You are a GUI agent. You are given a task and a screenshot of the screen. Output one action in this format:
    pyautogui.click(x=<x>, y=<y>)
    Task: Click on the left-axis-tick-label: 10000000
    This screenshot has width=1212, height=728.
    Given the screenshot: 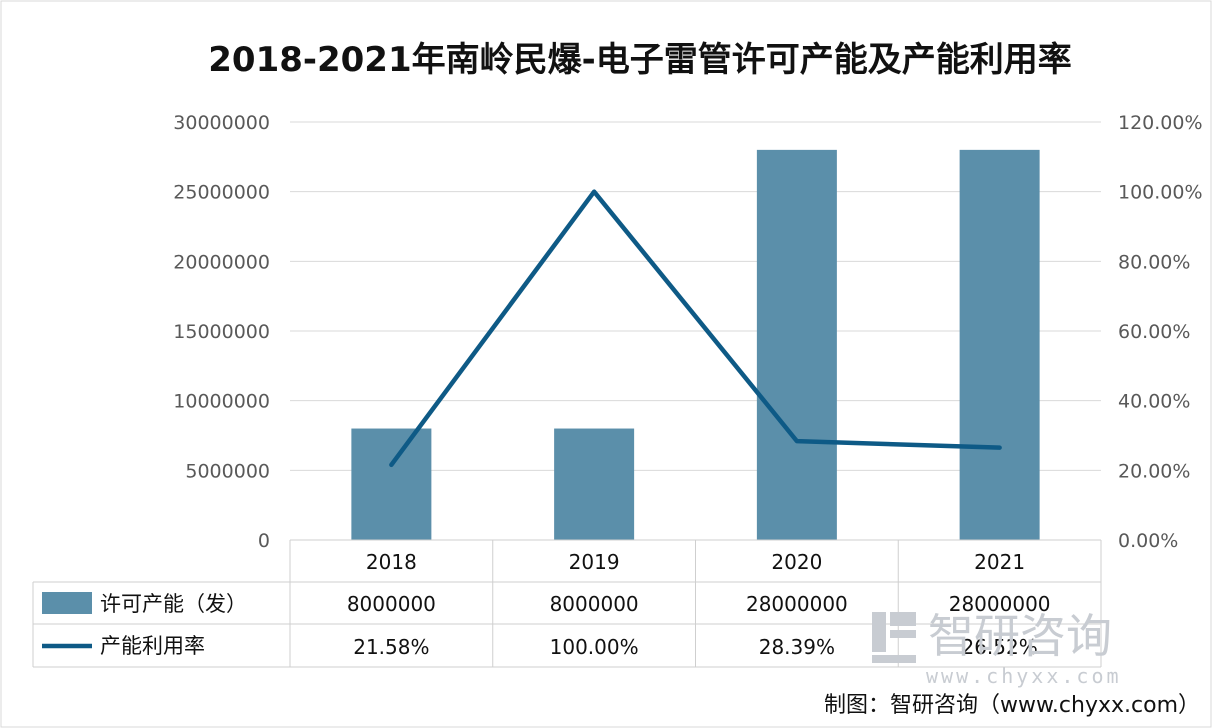 What is the action you would take?
    pyautogui.click(x=221, y=402)
    